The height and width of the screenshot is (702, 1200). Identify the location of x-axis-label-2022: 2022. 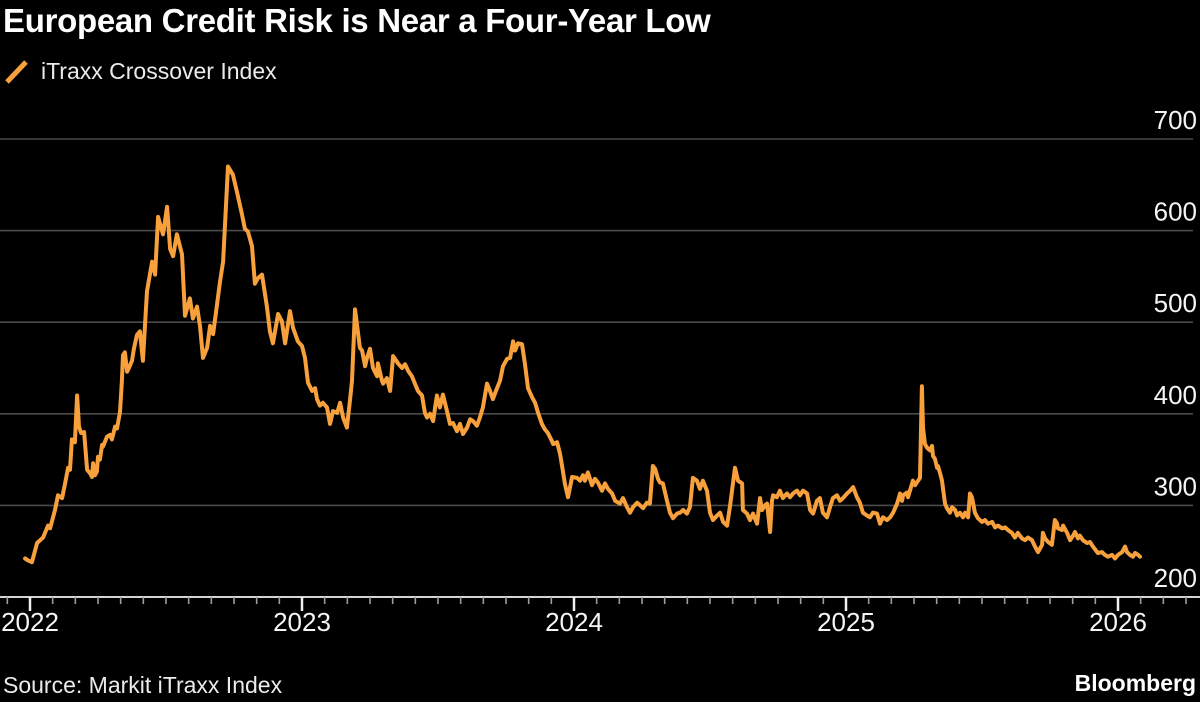
(30, 622).